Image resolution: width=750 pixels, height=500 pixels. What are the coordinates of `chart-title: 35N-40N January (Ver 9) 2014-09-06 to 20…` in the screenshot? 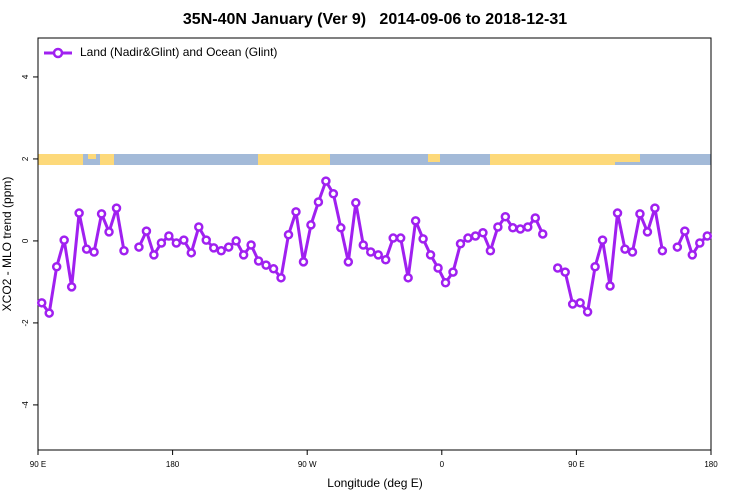 It's located at (375, 19).